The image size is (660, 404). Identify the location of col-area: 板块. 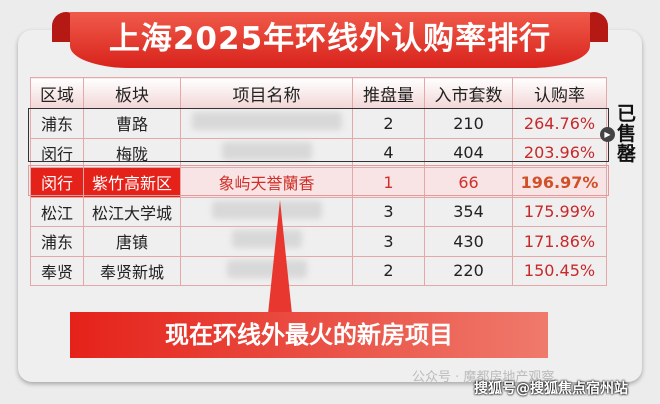
(132, 93).